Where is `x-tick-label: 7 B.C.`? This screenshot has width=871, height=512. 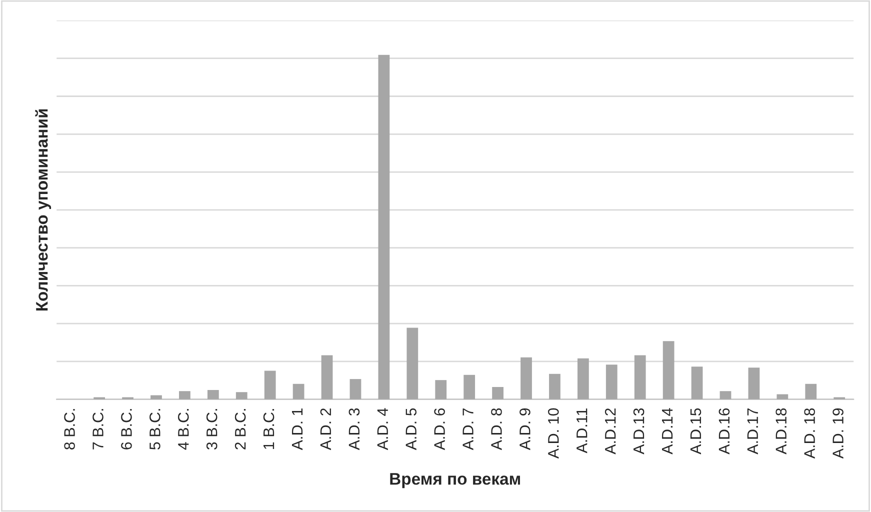 x-tick-label: 7 B.C. is located at coordinates (98, 429).